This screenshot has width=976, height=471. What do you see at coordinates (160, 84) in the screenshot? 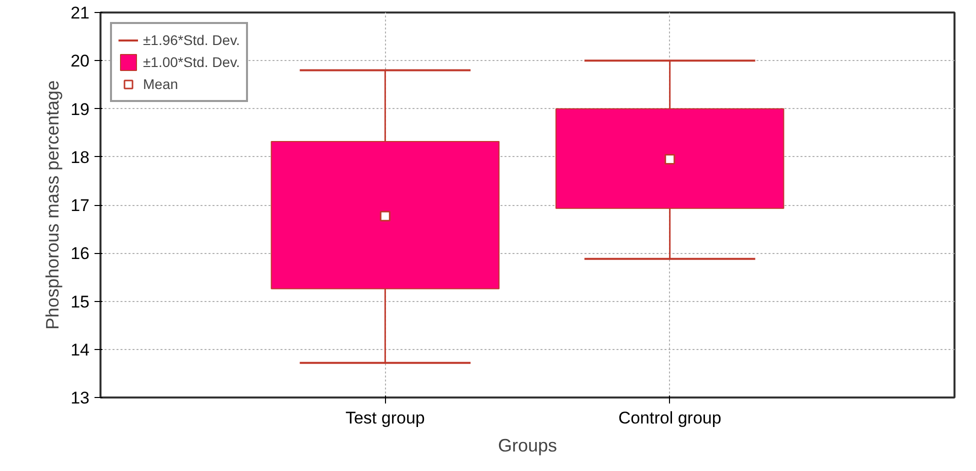
I see `legend-label: Mean` at bounding box center [160, 84].